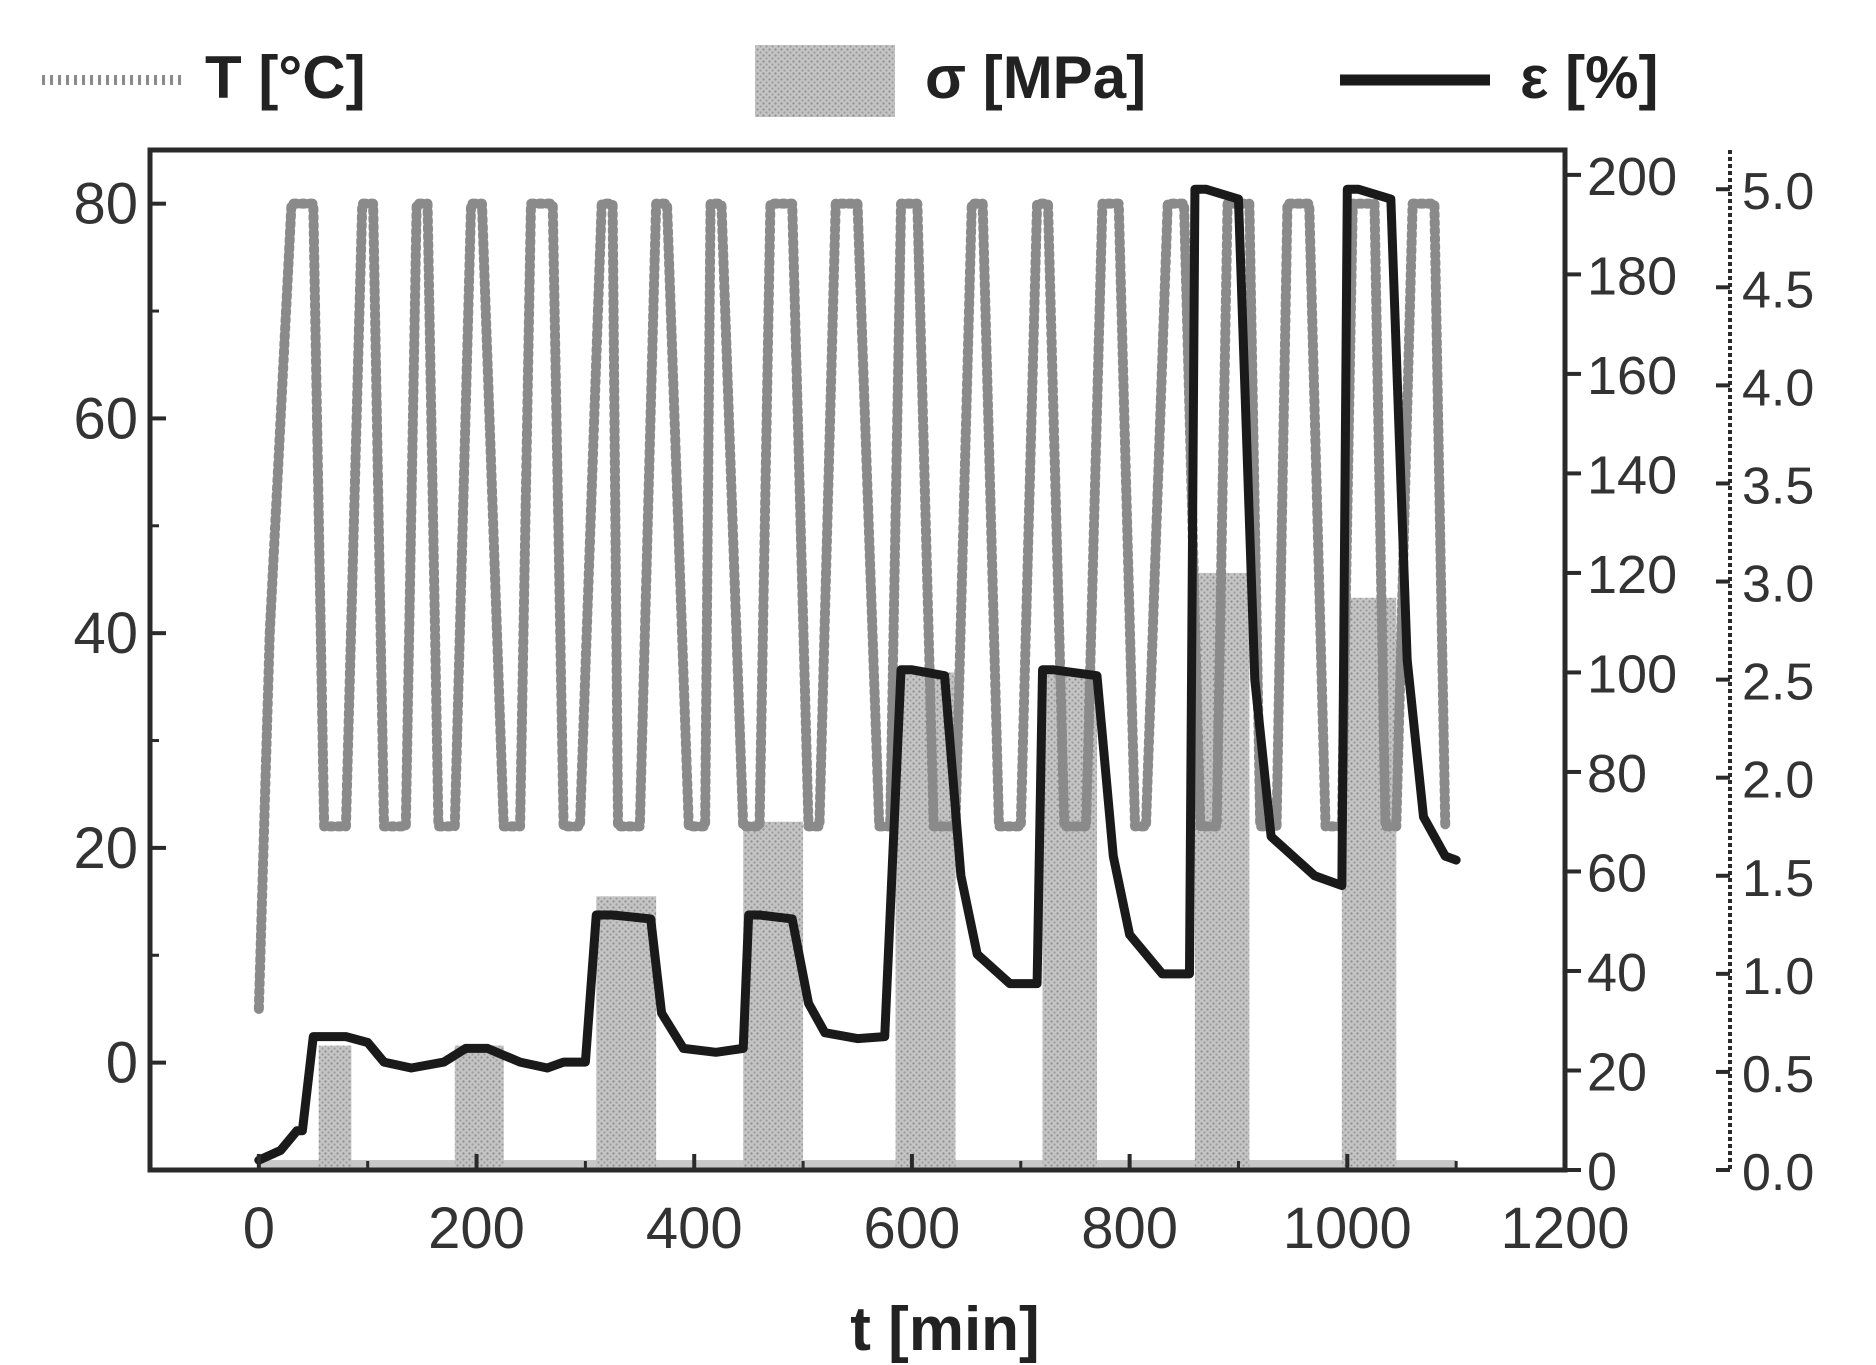 This screenshot has width=1876, height=1365. What do you see at coordinates (476, 1228) in the screenshot?
I see `x-tick-label-1: 200` at bounding box center [476, 1228].